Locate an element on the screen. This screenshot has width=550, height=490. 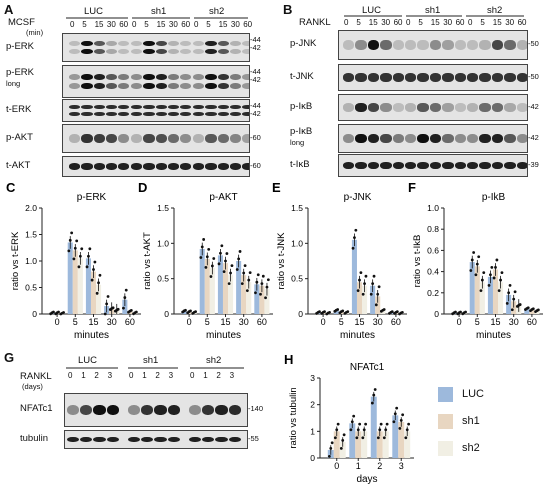
panel-A-row-label: p-ERK is located at coordinates (20, 46).